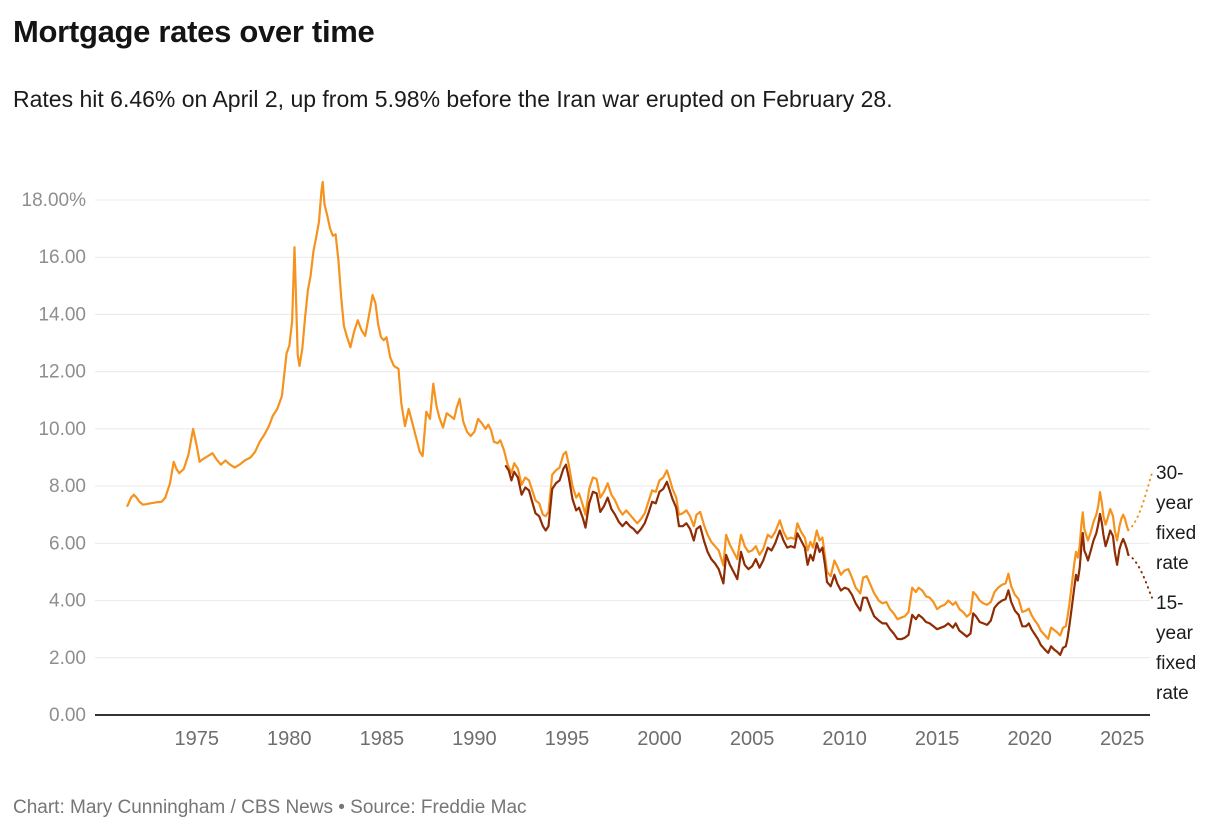 Image resolution: width=1220 pixels, height=838 pixels. What do you see at coordinates (194, 31) in the screenshot?
I see `page-title: Mortgage rates over time` at bounding box center [194, 31].